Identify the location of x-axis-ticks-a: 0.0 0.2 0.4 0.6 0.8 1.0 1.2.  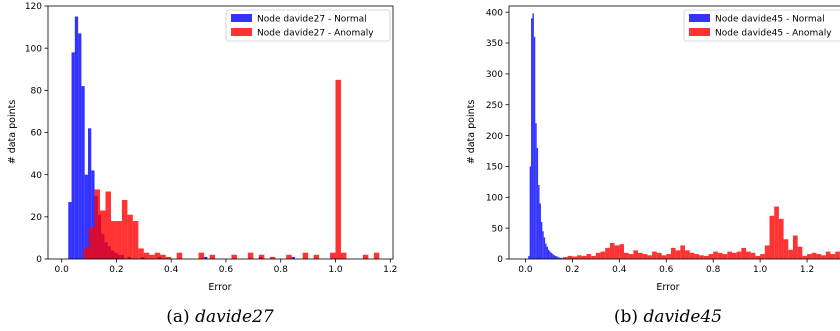
(226, 267).